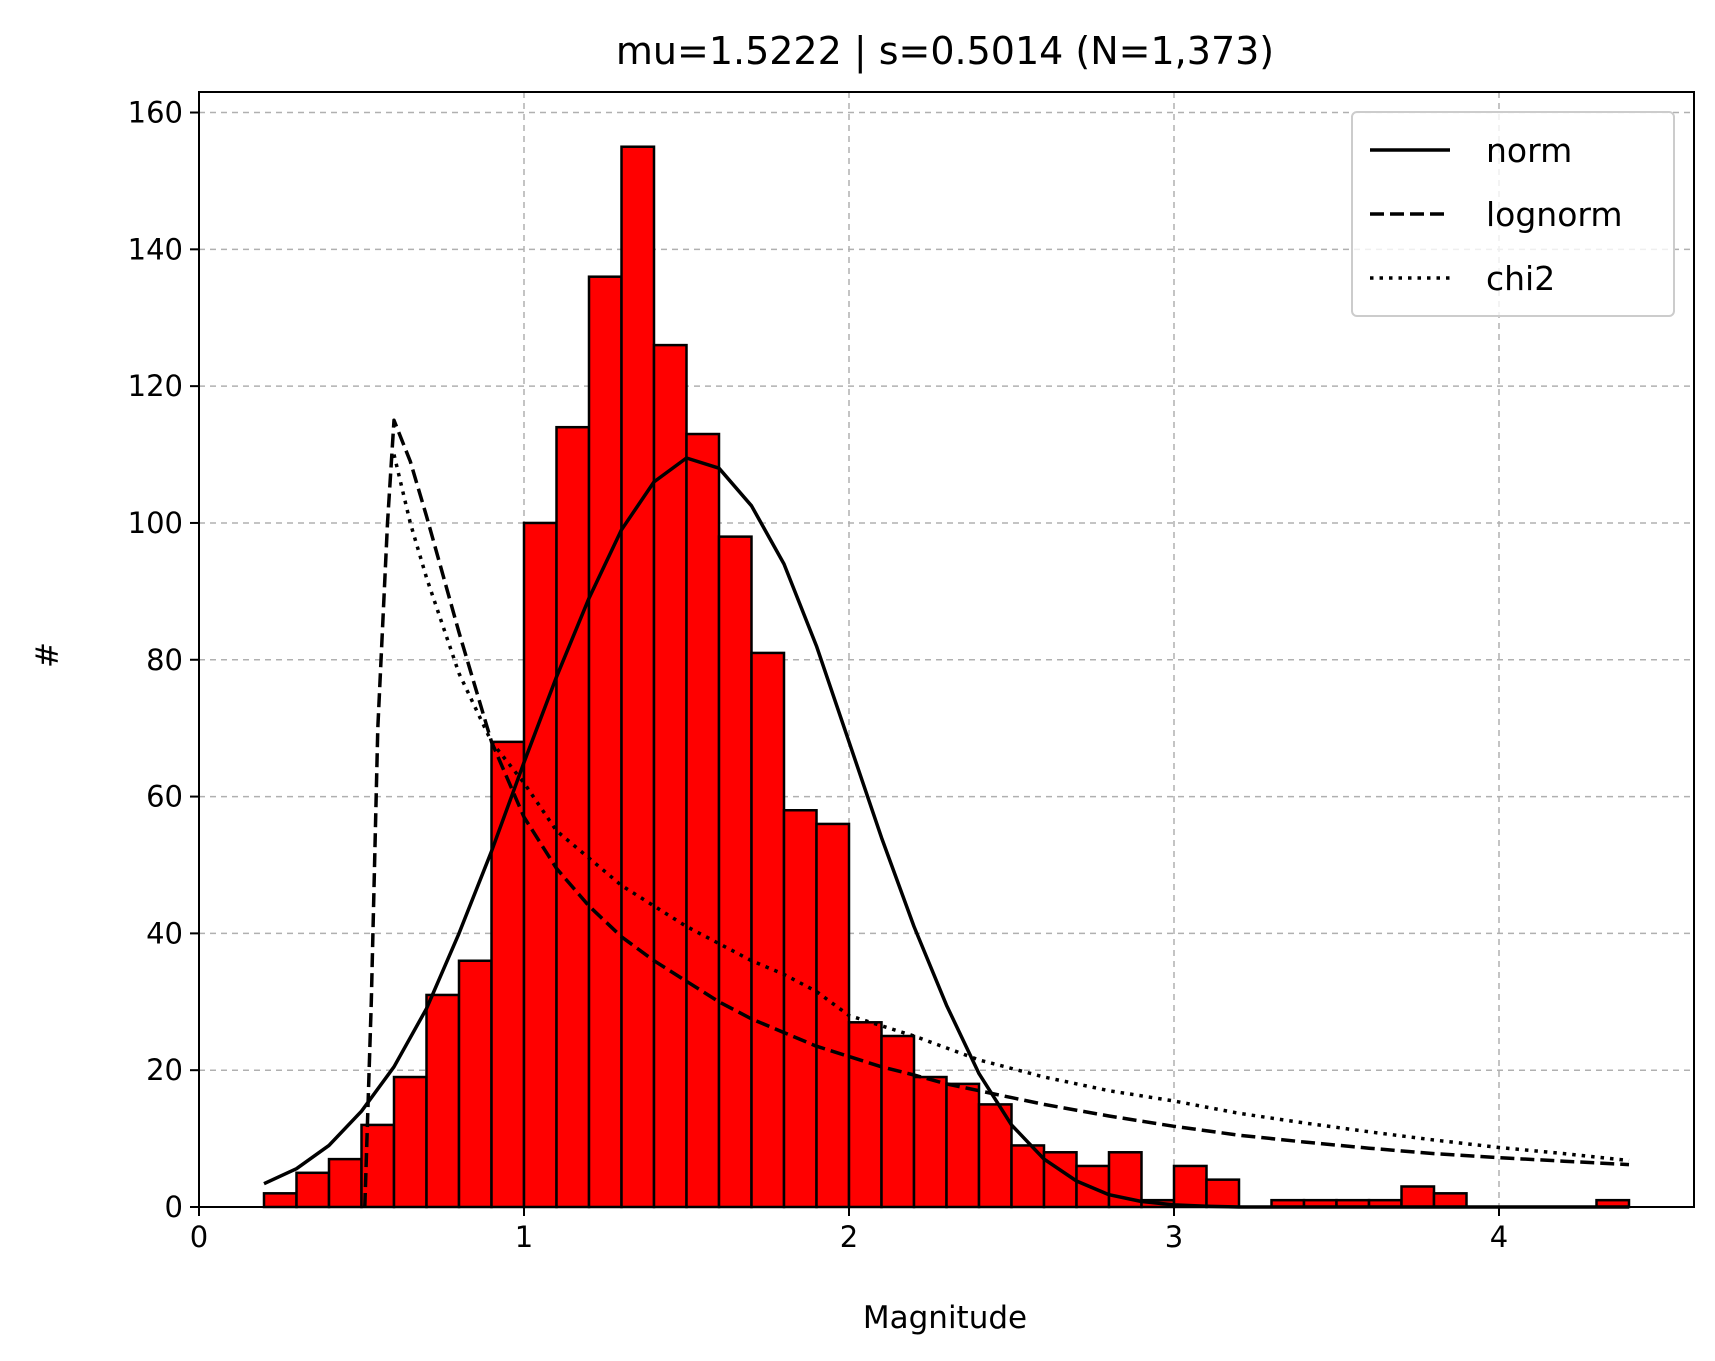  Describe the element at coordinates (524, 1237) in the screenshot. I see `x-tick-label: 1` at that location.